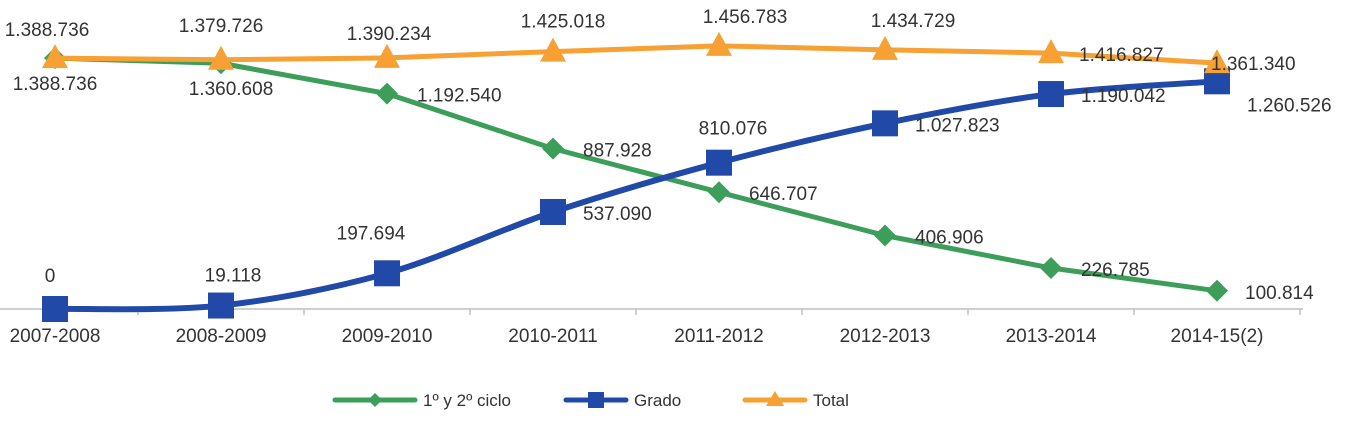 The width and height of the screenshot is (1346, 422). Describe the element at coordinates (231, 89) in the screenshot. I see `data-label-0-1: 1.360.608` at that location.